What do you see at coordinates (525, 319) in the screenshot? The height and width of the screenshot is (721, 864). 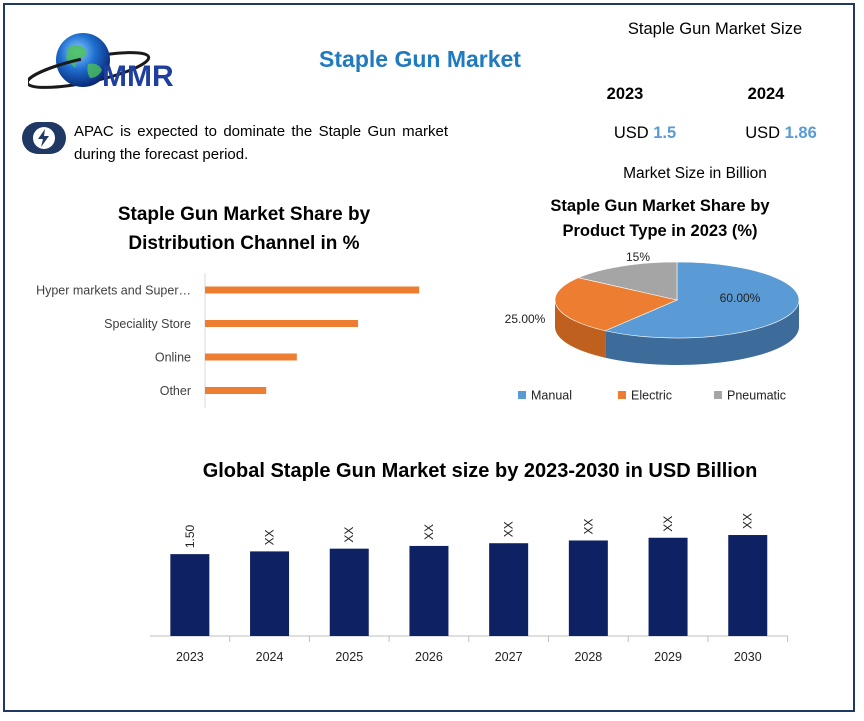 I see `pie-data-label: 25.00%` at bounding box center [525, 319].